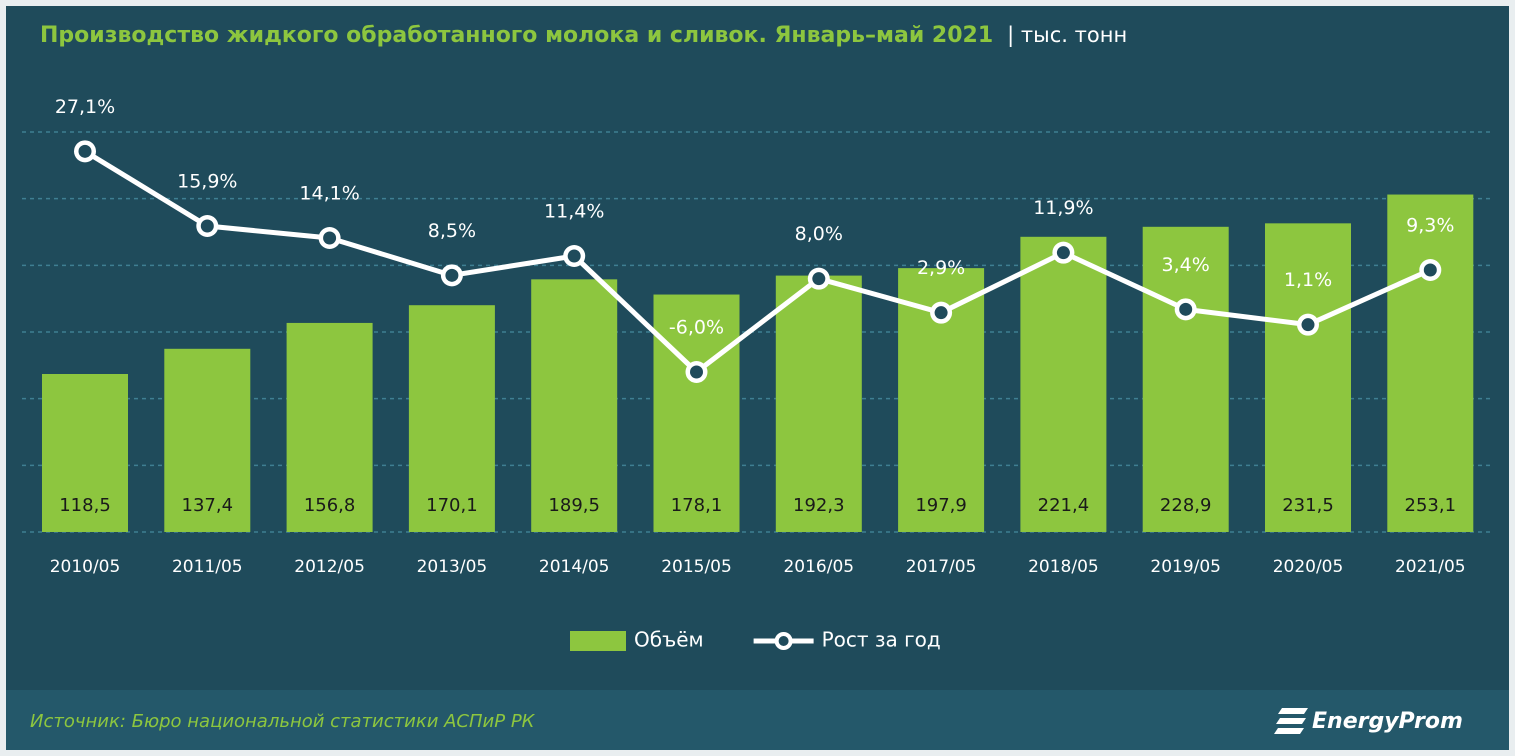 Image resolution: width=1515 pixels, height=756 pixels. What do you see at coordinates (574, 567) in the screenshot?
I see `x-tick-label: 2014/05` at bounding box center [574, 567].